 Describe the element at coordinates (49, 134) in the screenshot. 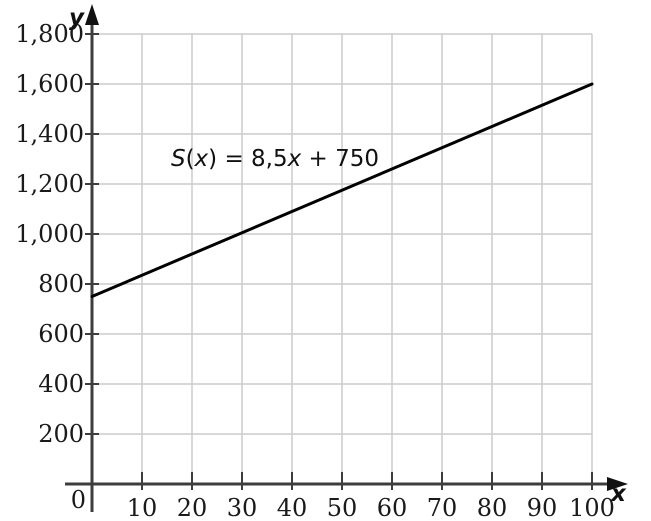

I see `y-tick-label: 1,400` at that location.